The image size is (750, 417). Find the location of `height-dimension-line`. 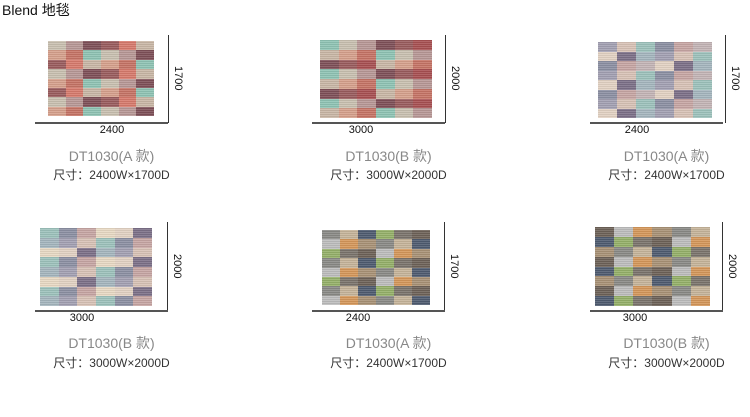

height-dimension-line is located at coordinates (722, 266).